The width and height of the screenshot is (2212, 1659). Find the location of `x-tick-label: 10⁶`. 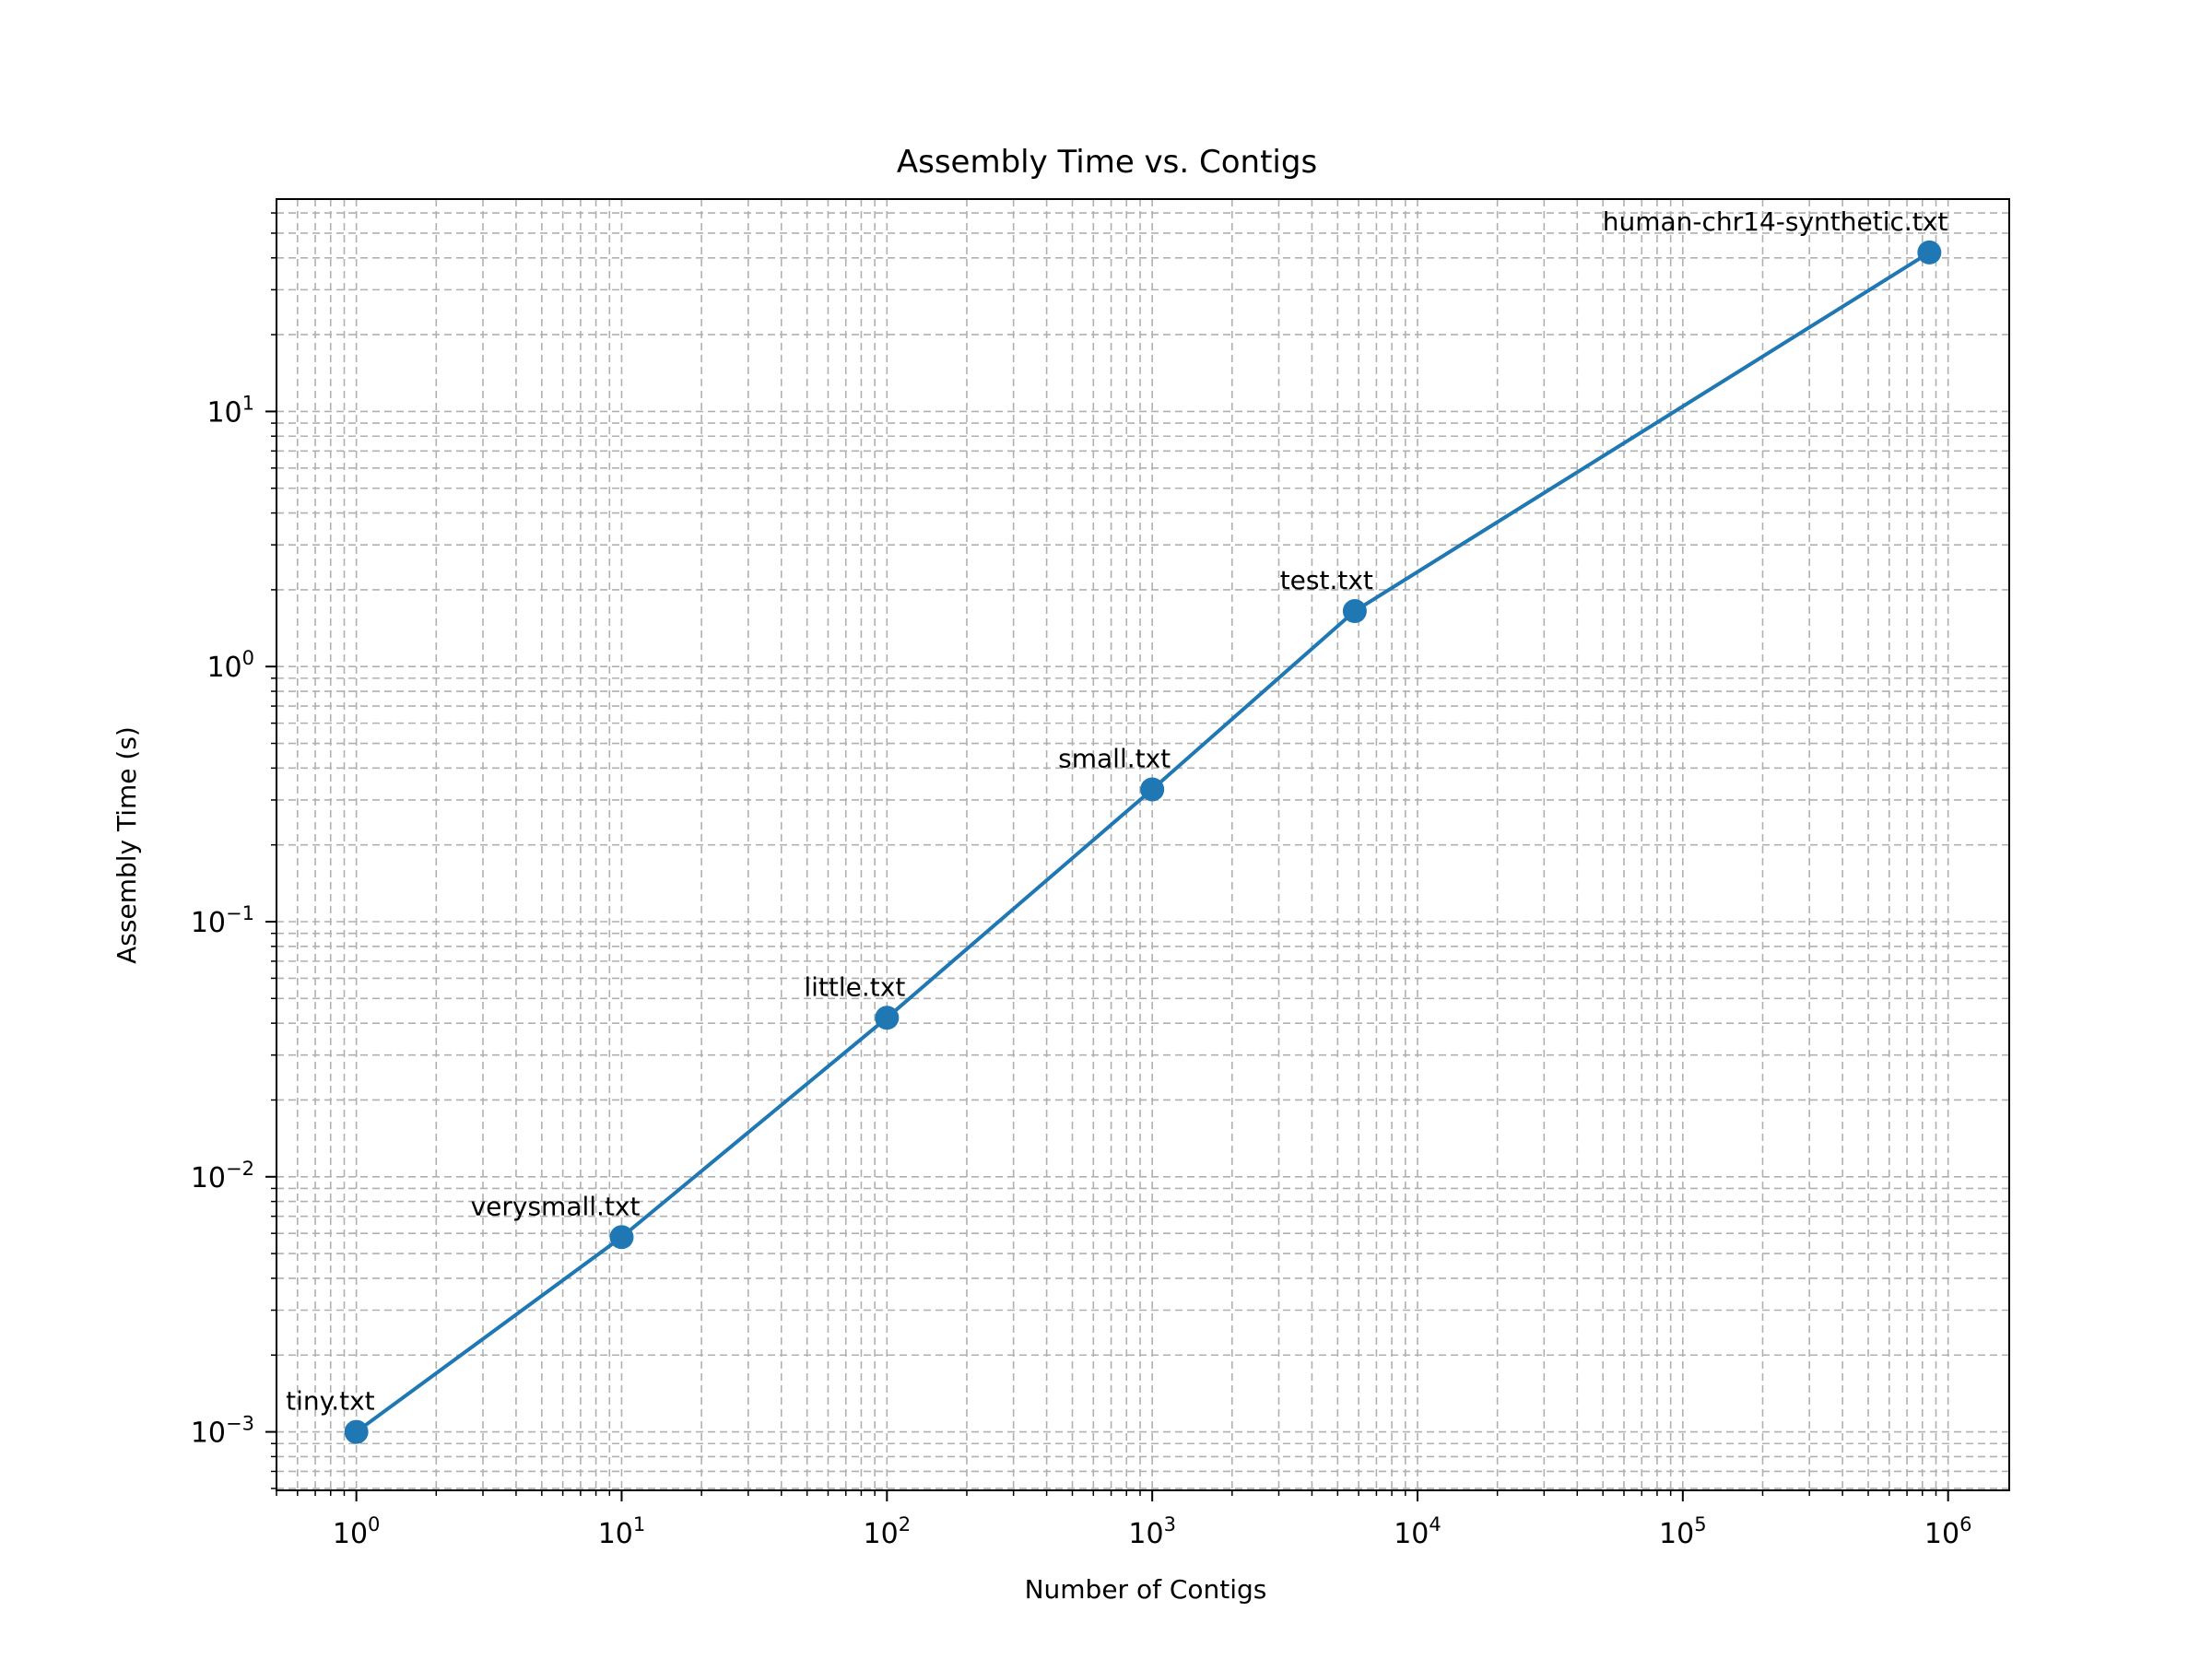

x-tick-label: 10⁶ is located at coordinates (1948, 1531).